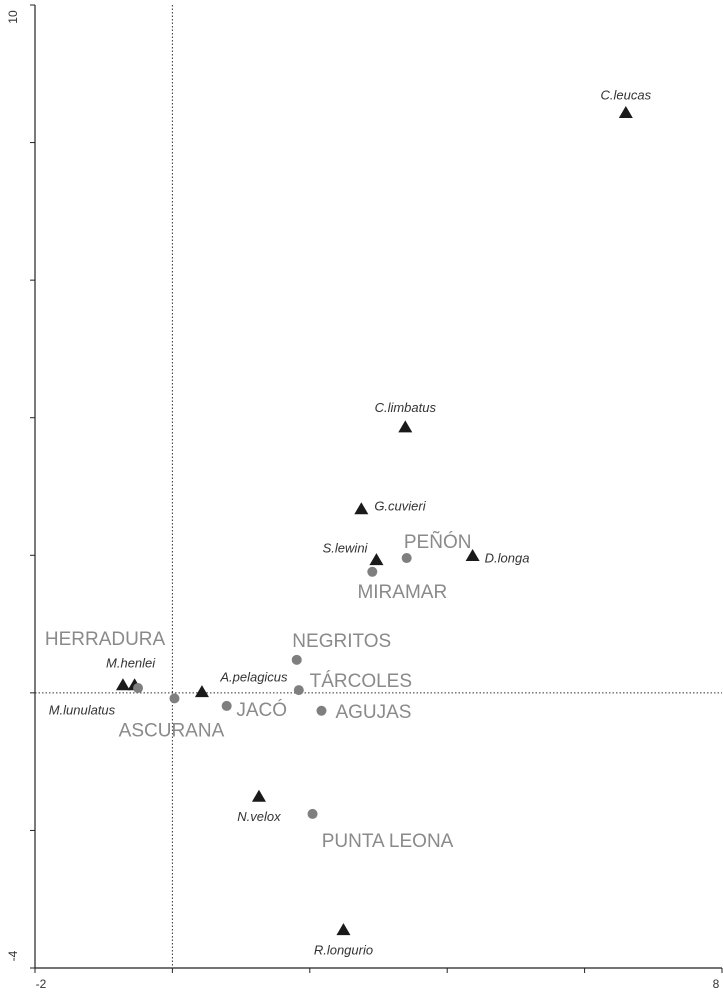  Describe the element at coordinates (400, 506) in the screenshot. I see `species-label: G.cuvieri` at that location.